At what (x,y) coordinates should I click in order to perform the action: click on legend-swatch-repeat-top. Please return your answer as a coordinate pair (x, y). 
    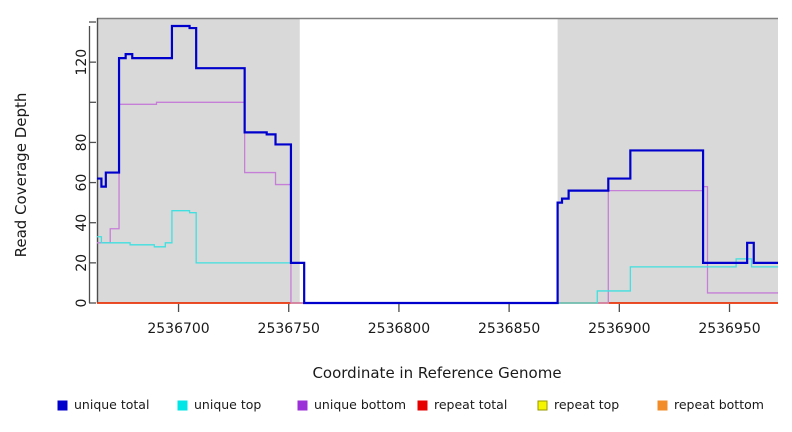
    Looking at the image, I should click on (542, 405).